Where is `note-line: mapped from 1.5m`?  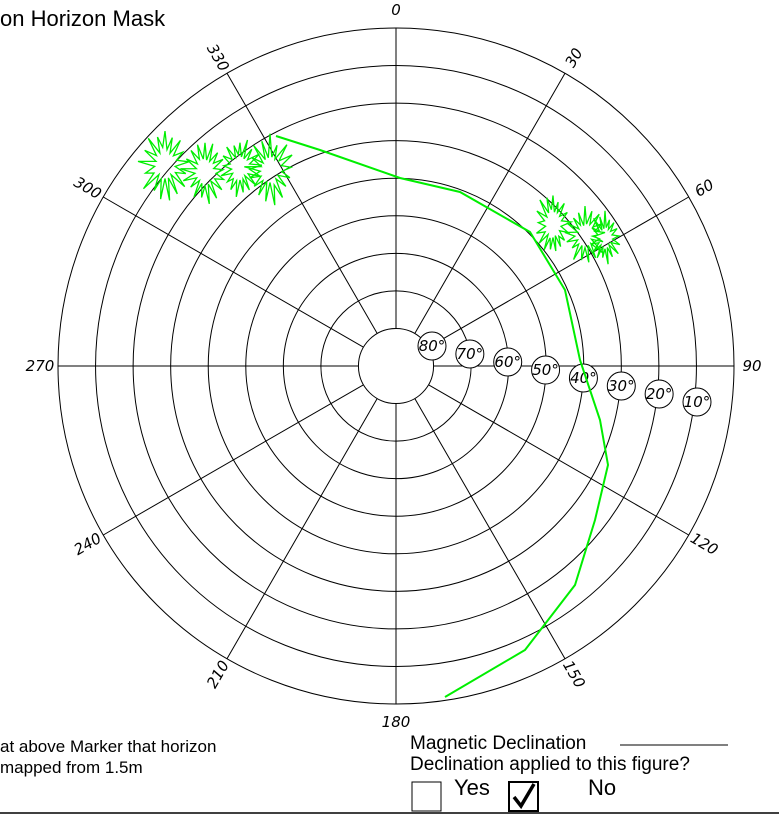
note-line: mapped from 1.5m is located at coordinates (71, 767).